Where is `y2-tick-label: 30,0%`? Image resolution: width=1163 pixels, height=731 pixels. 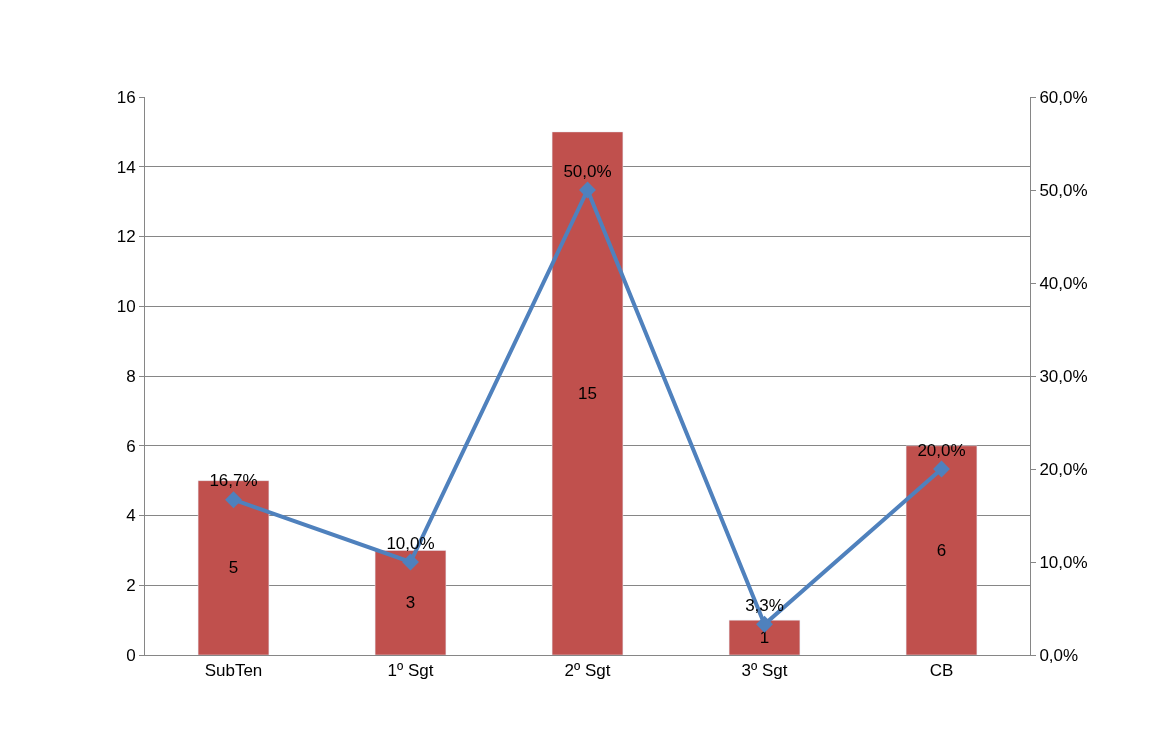 y2-tick-label: 30,0% is located at coordinates (1063, 376).